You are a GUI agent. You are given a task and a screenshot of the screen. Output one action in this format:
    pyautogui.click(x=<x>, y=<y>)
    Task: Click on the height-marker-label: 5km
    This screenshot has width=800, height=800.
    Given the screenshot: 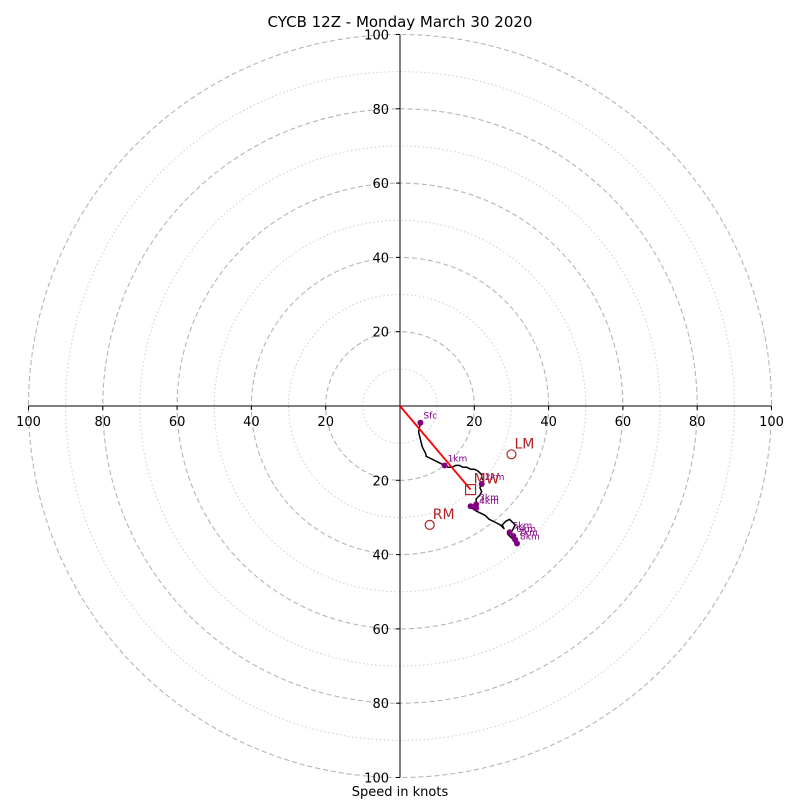 What is the action you would take?
    pyautogui.click(x=523, y=526)
    